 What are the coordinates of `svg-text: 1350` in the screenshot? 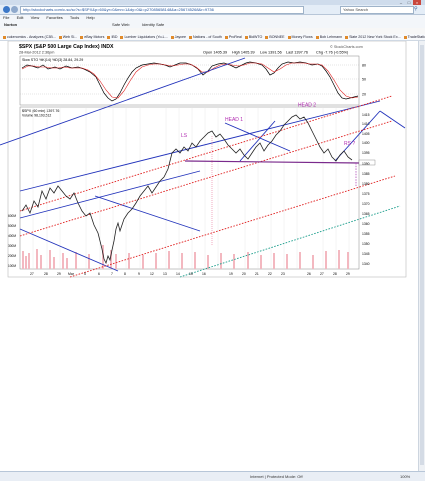 It's located at (366, 244).